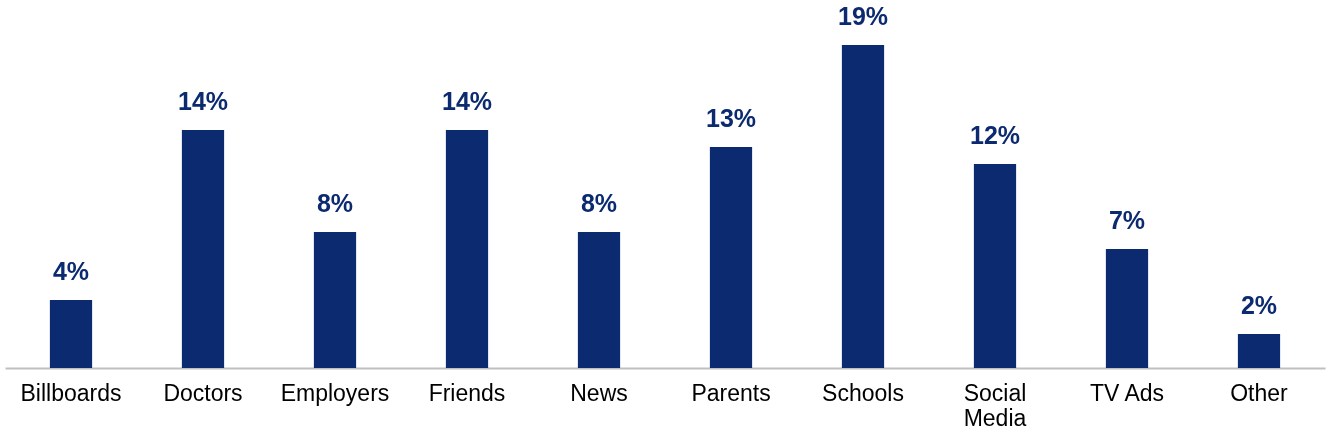 The width and height of the screenshot is (1330, 447). I want to click on x-tick-label: TV Ads, so click(1127, 392).